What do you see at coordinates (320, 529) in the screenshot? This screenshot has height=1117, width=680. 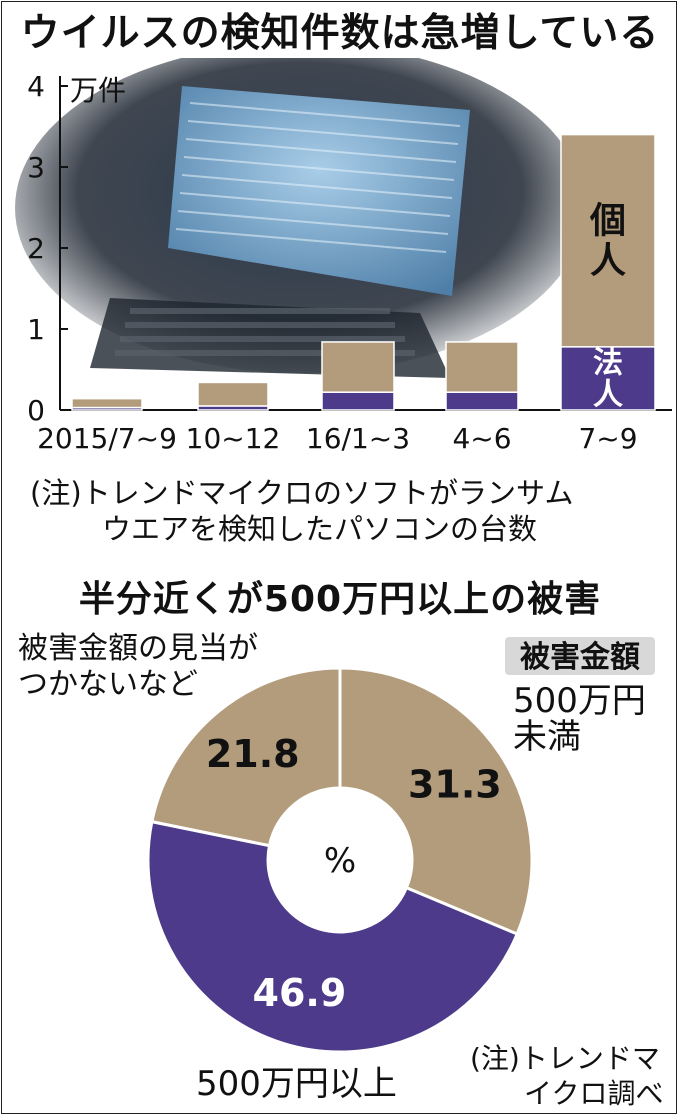 I see `bar-chart-note-line-2: ウエアを検知したパソコンの台数` at bounding box center [320, 529].